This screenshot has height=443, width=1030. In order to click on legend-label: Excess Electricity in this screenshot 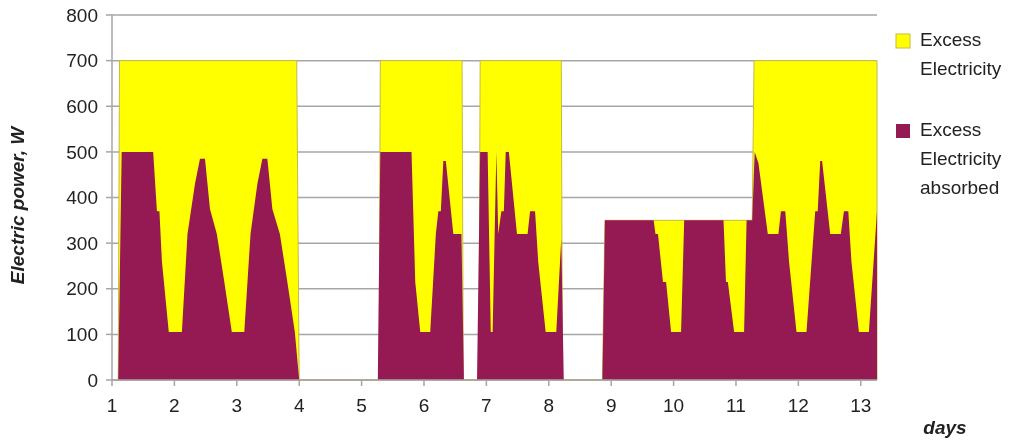, I will do `click(961, 54)`.